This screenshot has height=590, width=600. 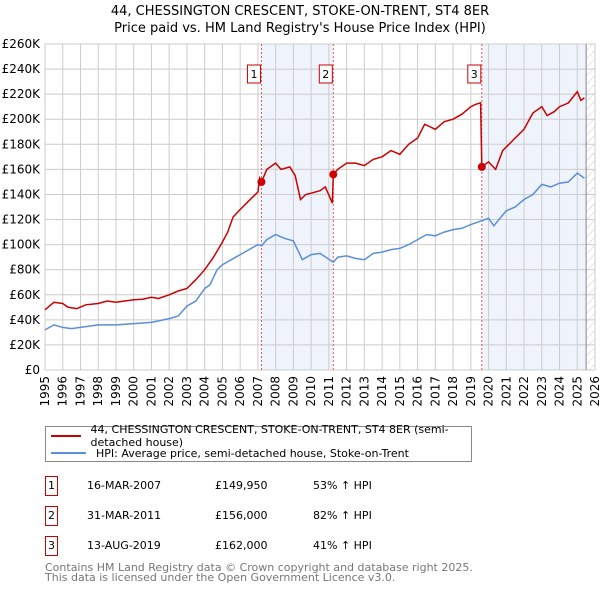 What do you see at coordinates (258, 391) in the screenshot?
I see `x-tick-label: 2007` at bounding box center [258, 391].